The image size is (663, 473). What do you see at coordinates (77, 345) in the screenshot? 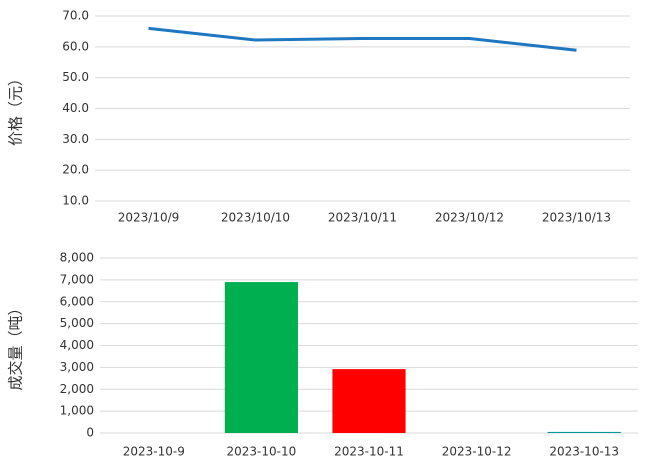
I see `y-tick-label: 4,000` at bounding box center [77, 345].